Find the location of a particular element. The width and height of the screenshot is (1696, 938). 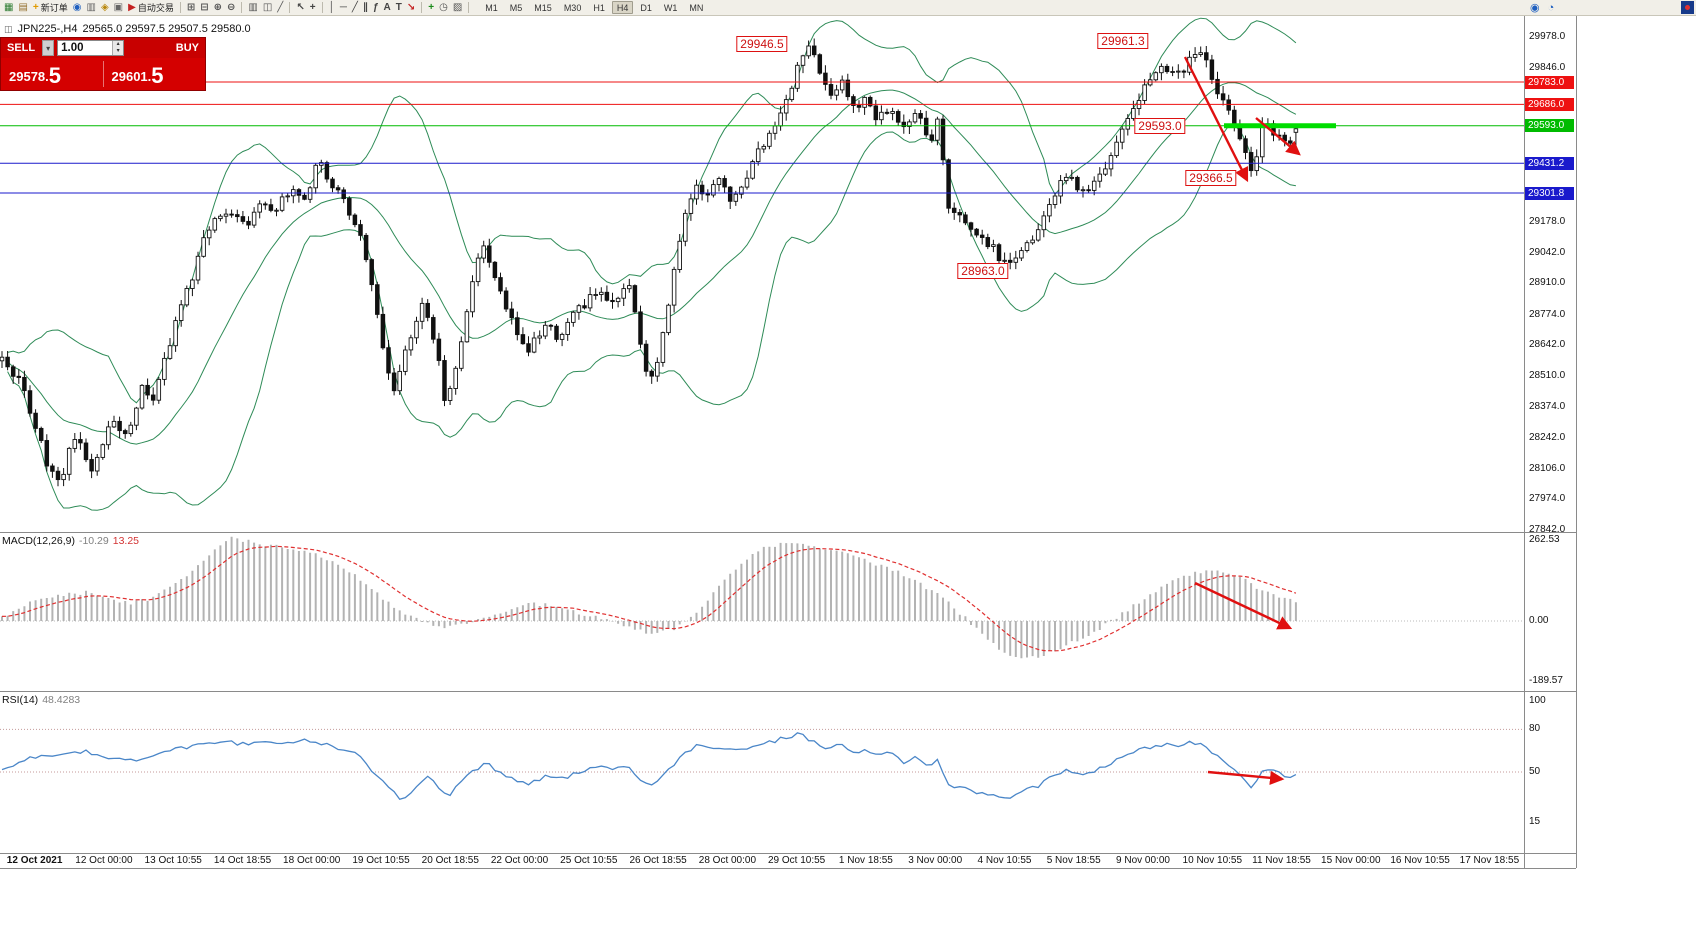

timeframe-button-h1: H1 is located at coordinates (599, 8).